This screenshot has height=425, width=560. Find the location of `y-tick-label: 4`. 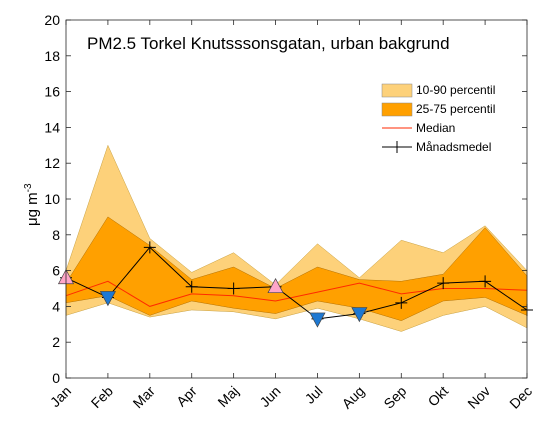

y-tick-label: 4 is located at coordinates (56, 306).